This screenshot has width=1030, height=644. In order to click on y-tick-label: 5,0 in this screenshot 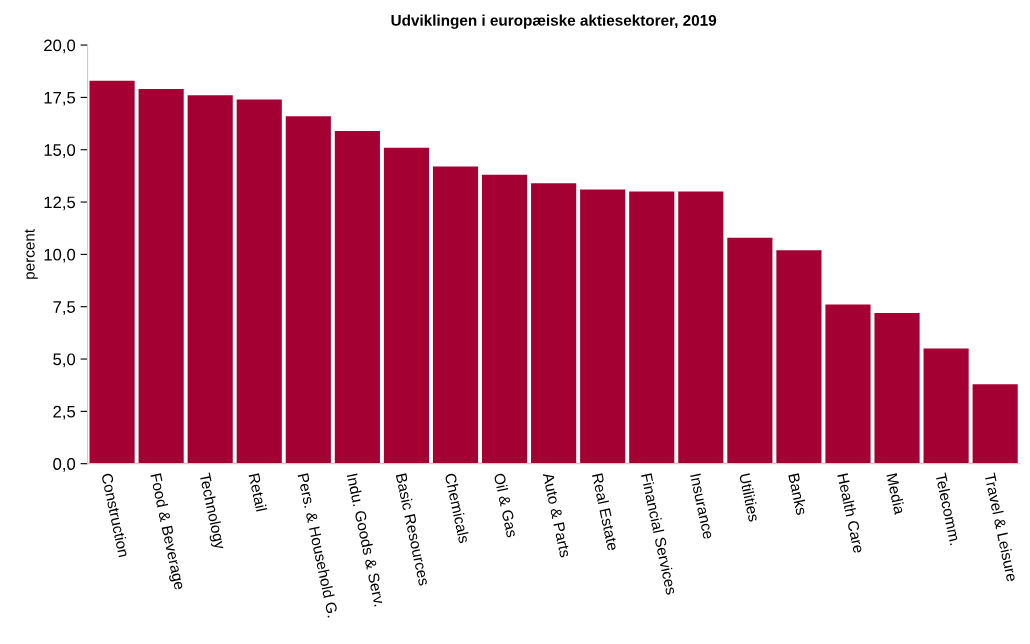, I will do `click(64, 360)`.